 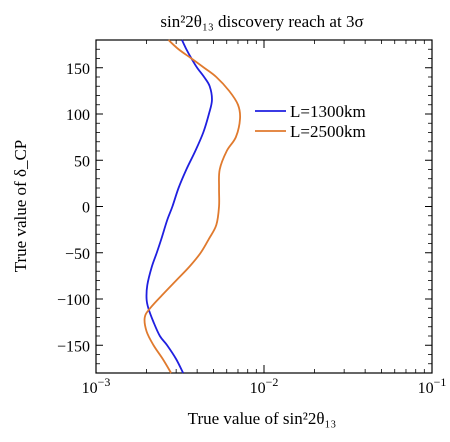 I want to click on y-tick-label: −50, so click(x=77, y=254).